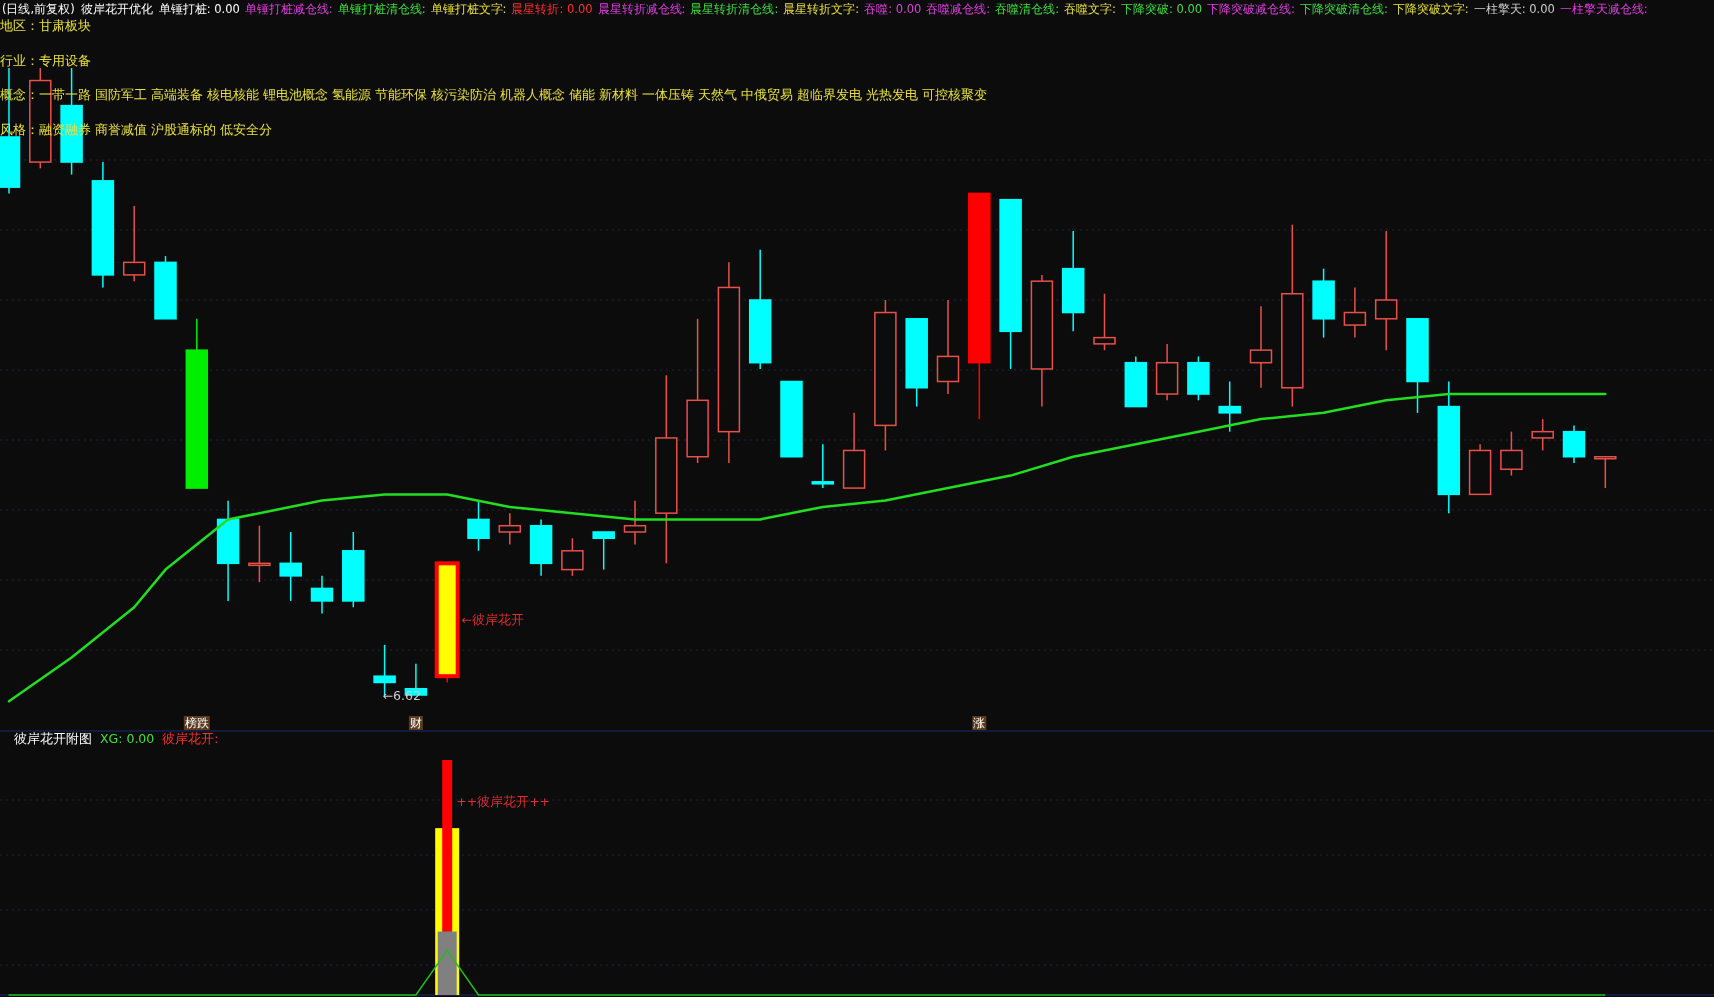  Describe the element at coordinates (958, 9) in the screenshot. I see `text: 吞噬减仓线:` at that location.